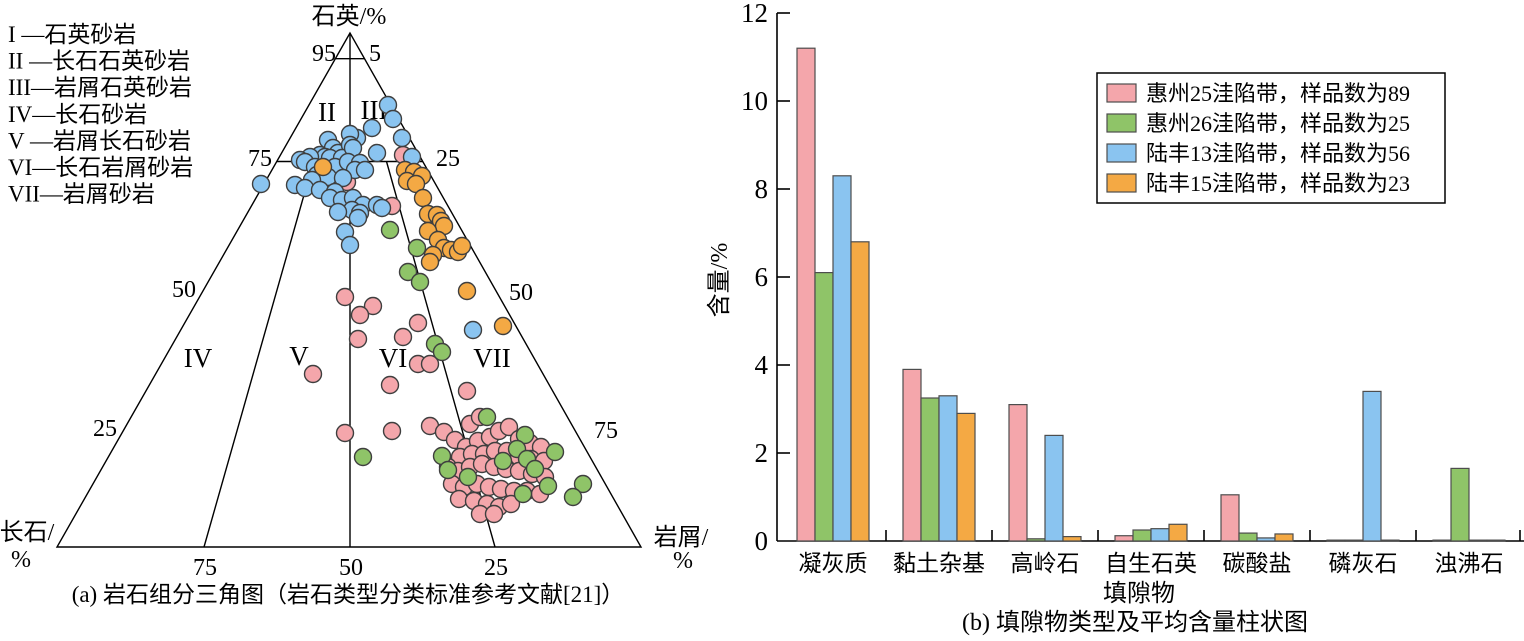 Image resolution: width=1524 pixels, height=641 pixels. I want to click on y-tick-label: 12, so click(754, 14).